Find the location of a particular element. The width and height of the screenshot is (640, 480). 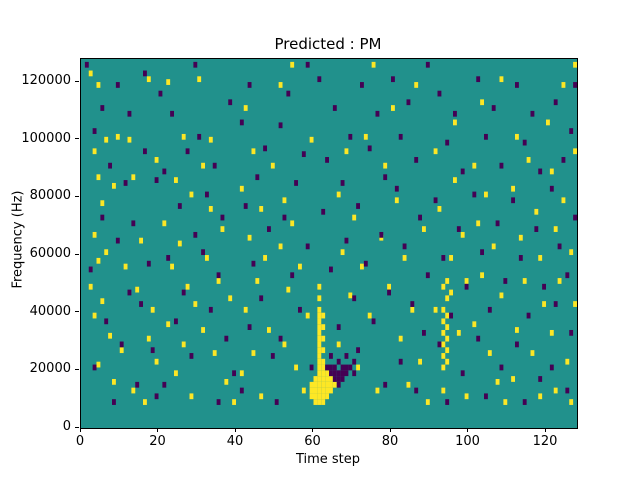

y-axis-label: Frequency (Hz) is located at coordinates (18, 239).